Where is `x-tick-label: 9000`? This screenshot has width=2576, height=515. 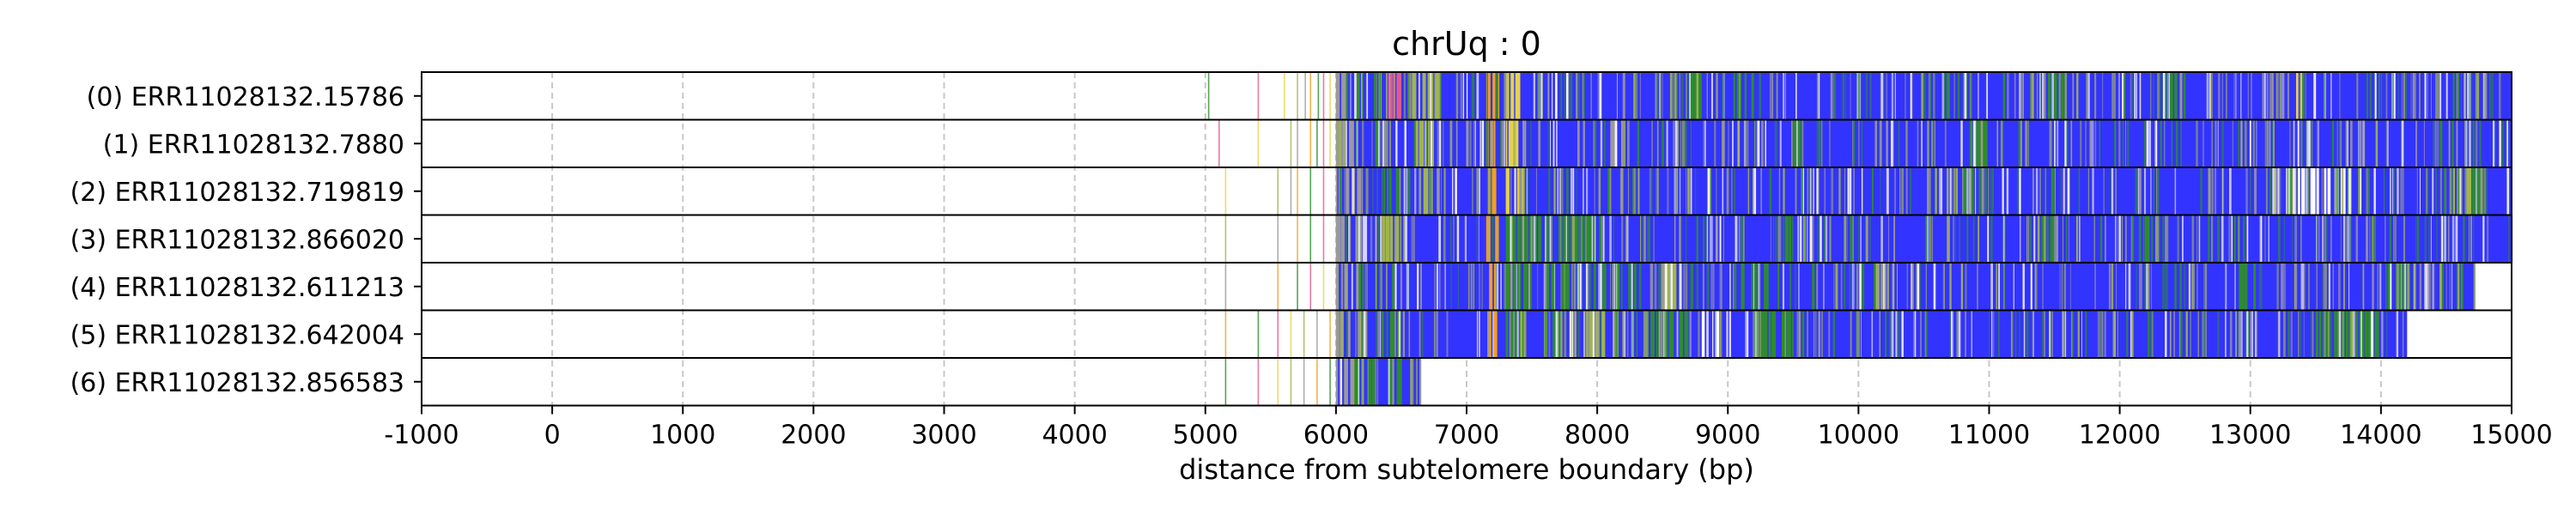 x-tick-label: 9000 is located at coordinates (1727, 436).